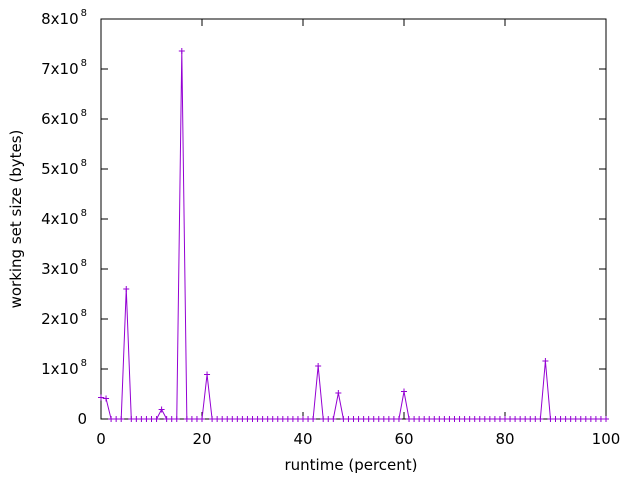  What do you see at coordinates (16, 219) in the screenshot?
I see `y-axis-label: working set size (bytes)` at bounding box center [16, 219].